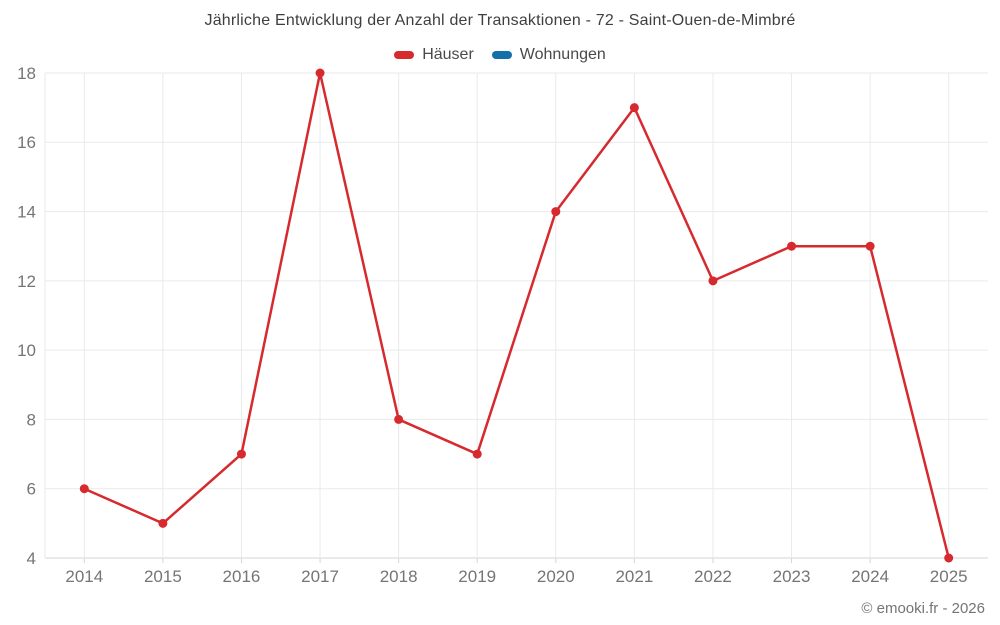 The width and height of the screenshot is (1000, 625). I want to click on y-tick-label: 10, so click(26, 350).